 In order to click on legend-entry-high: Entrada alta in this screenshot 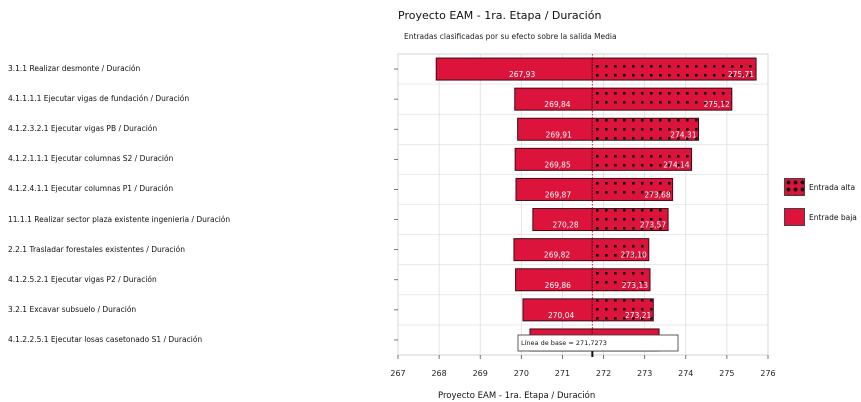, I will do `click(819, 187)`.